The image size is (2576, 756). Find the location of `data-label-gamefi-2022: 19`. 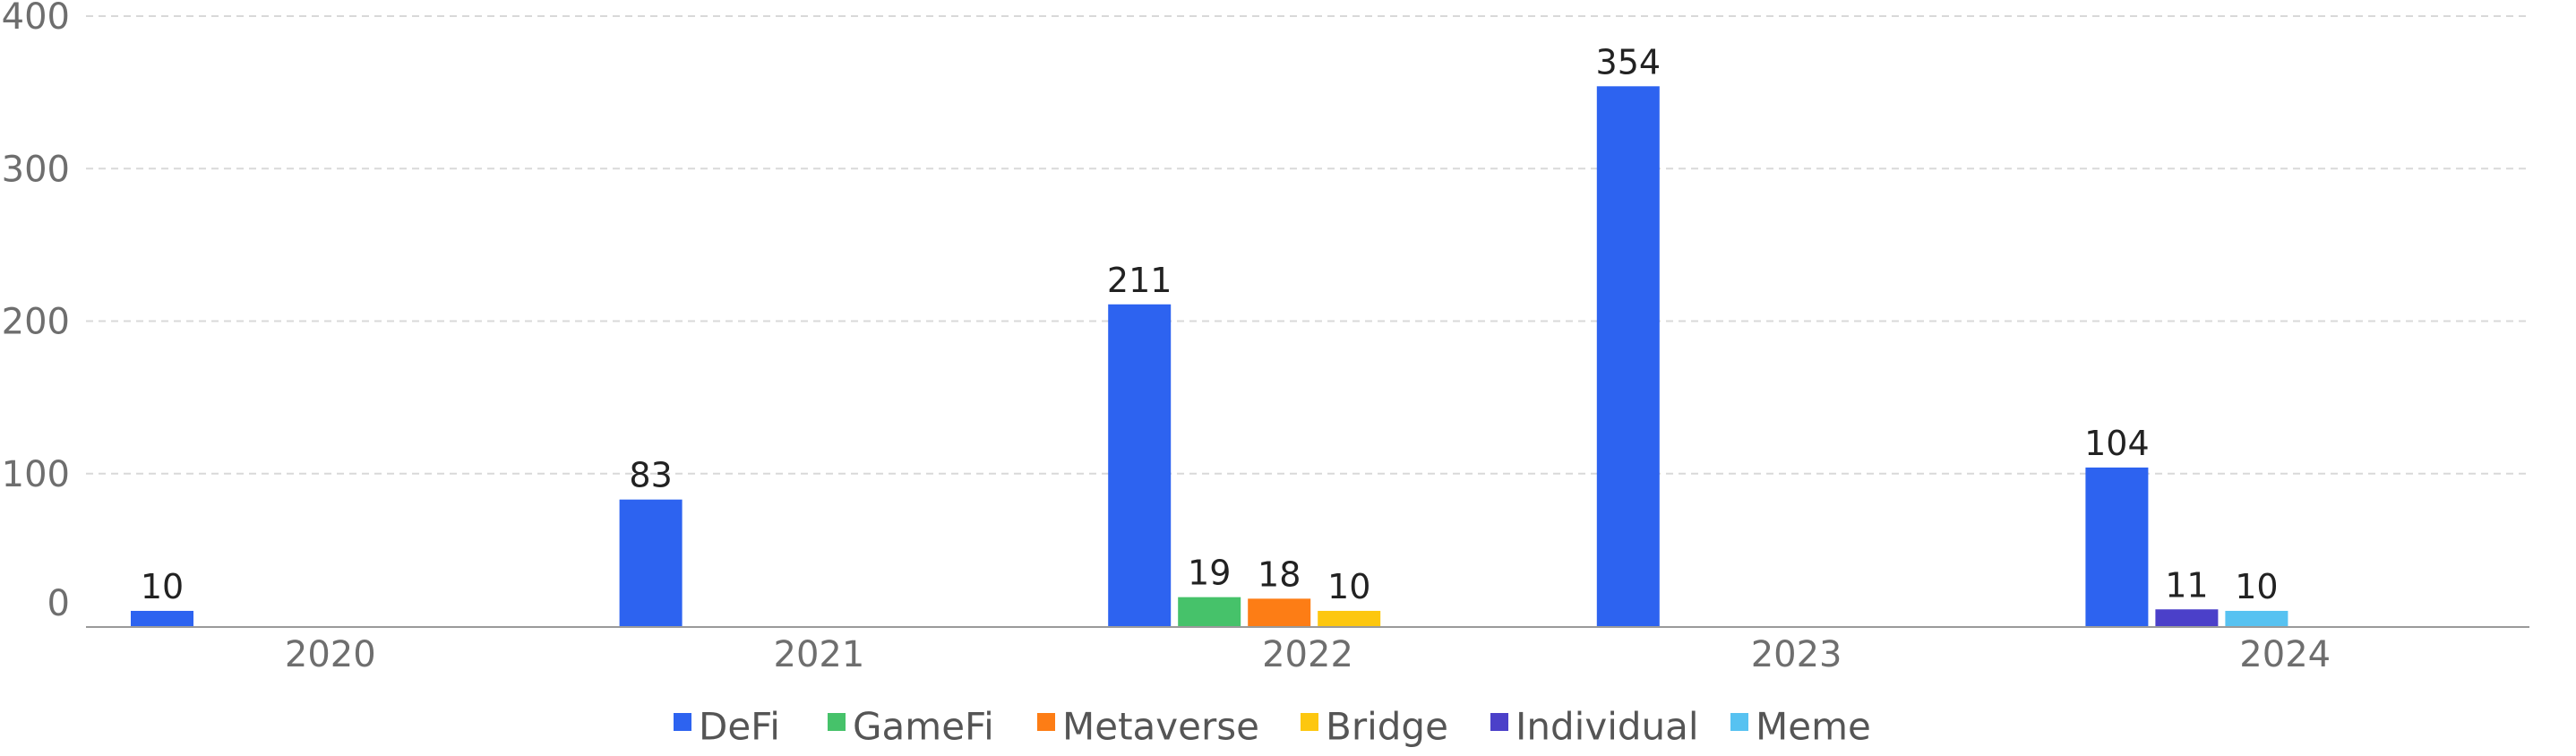

data-label-gamefi-2022: 19 is located at coordinates (1209, 573).